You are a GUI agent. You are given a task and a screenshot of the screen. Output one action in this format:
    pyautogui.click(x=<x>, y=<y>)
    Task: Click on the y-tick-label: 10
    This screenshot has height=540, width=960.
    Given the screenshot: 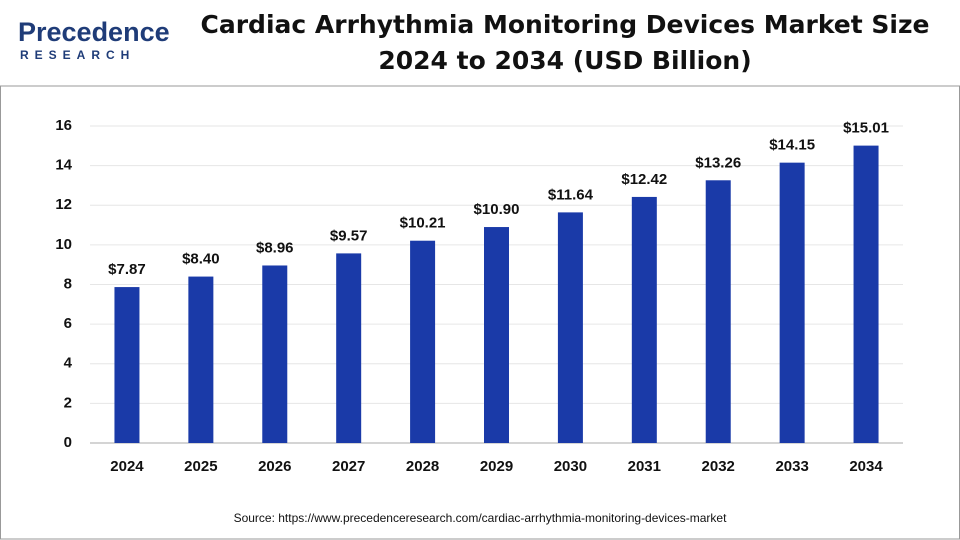 What is the action you would take?
    pyautogui.click(x=63, y=244)
    